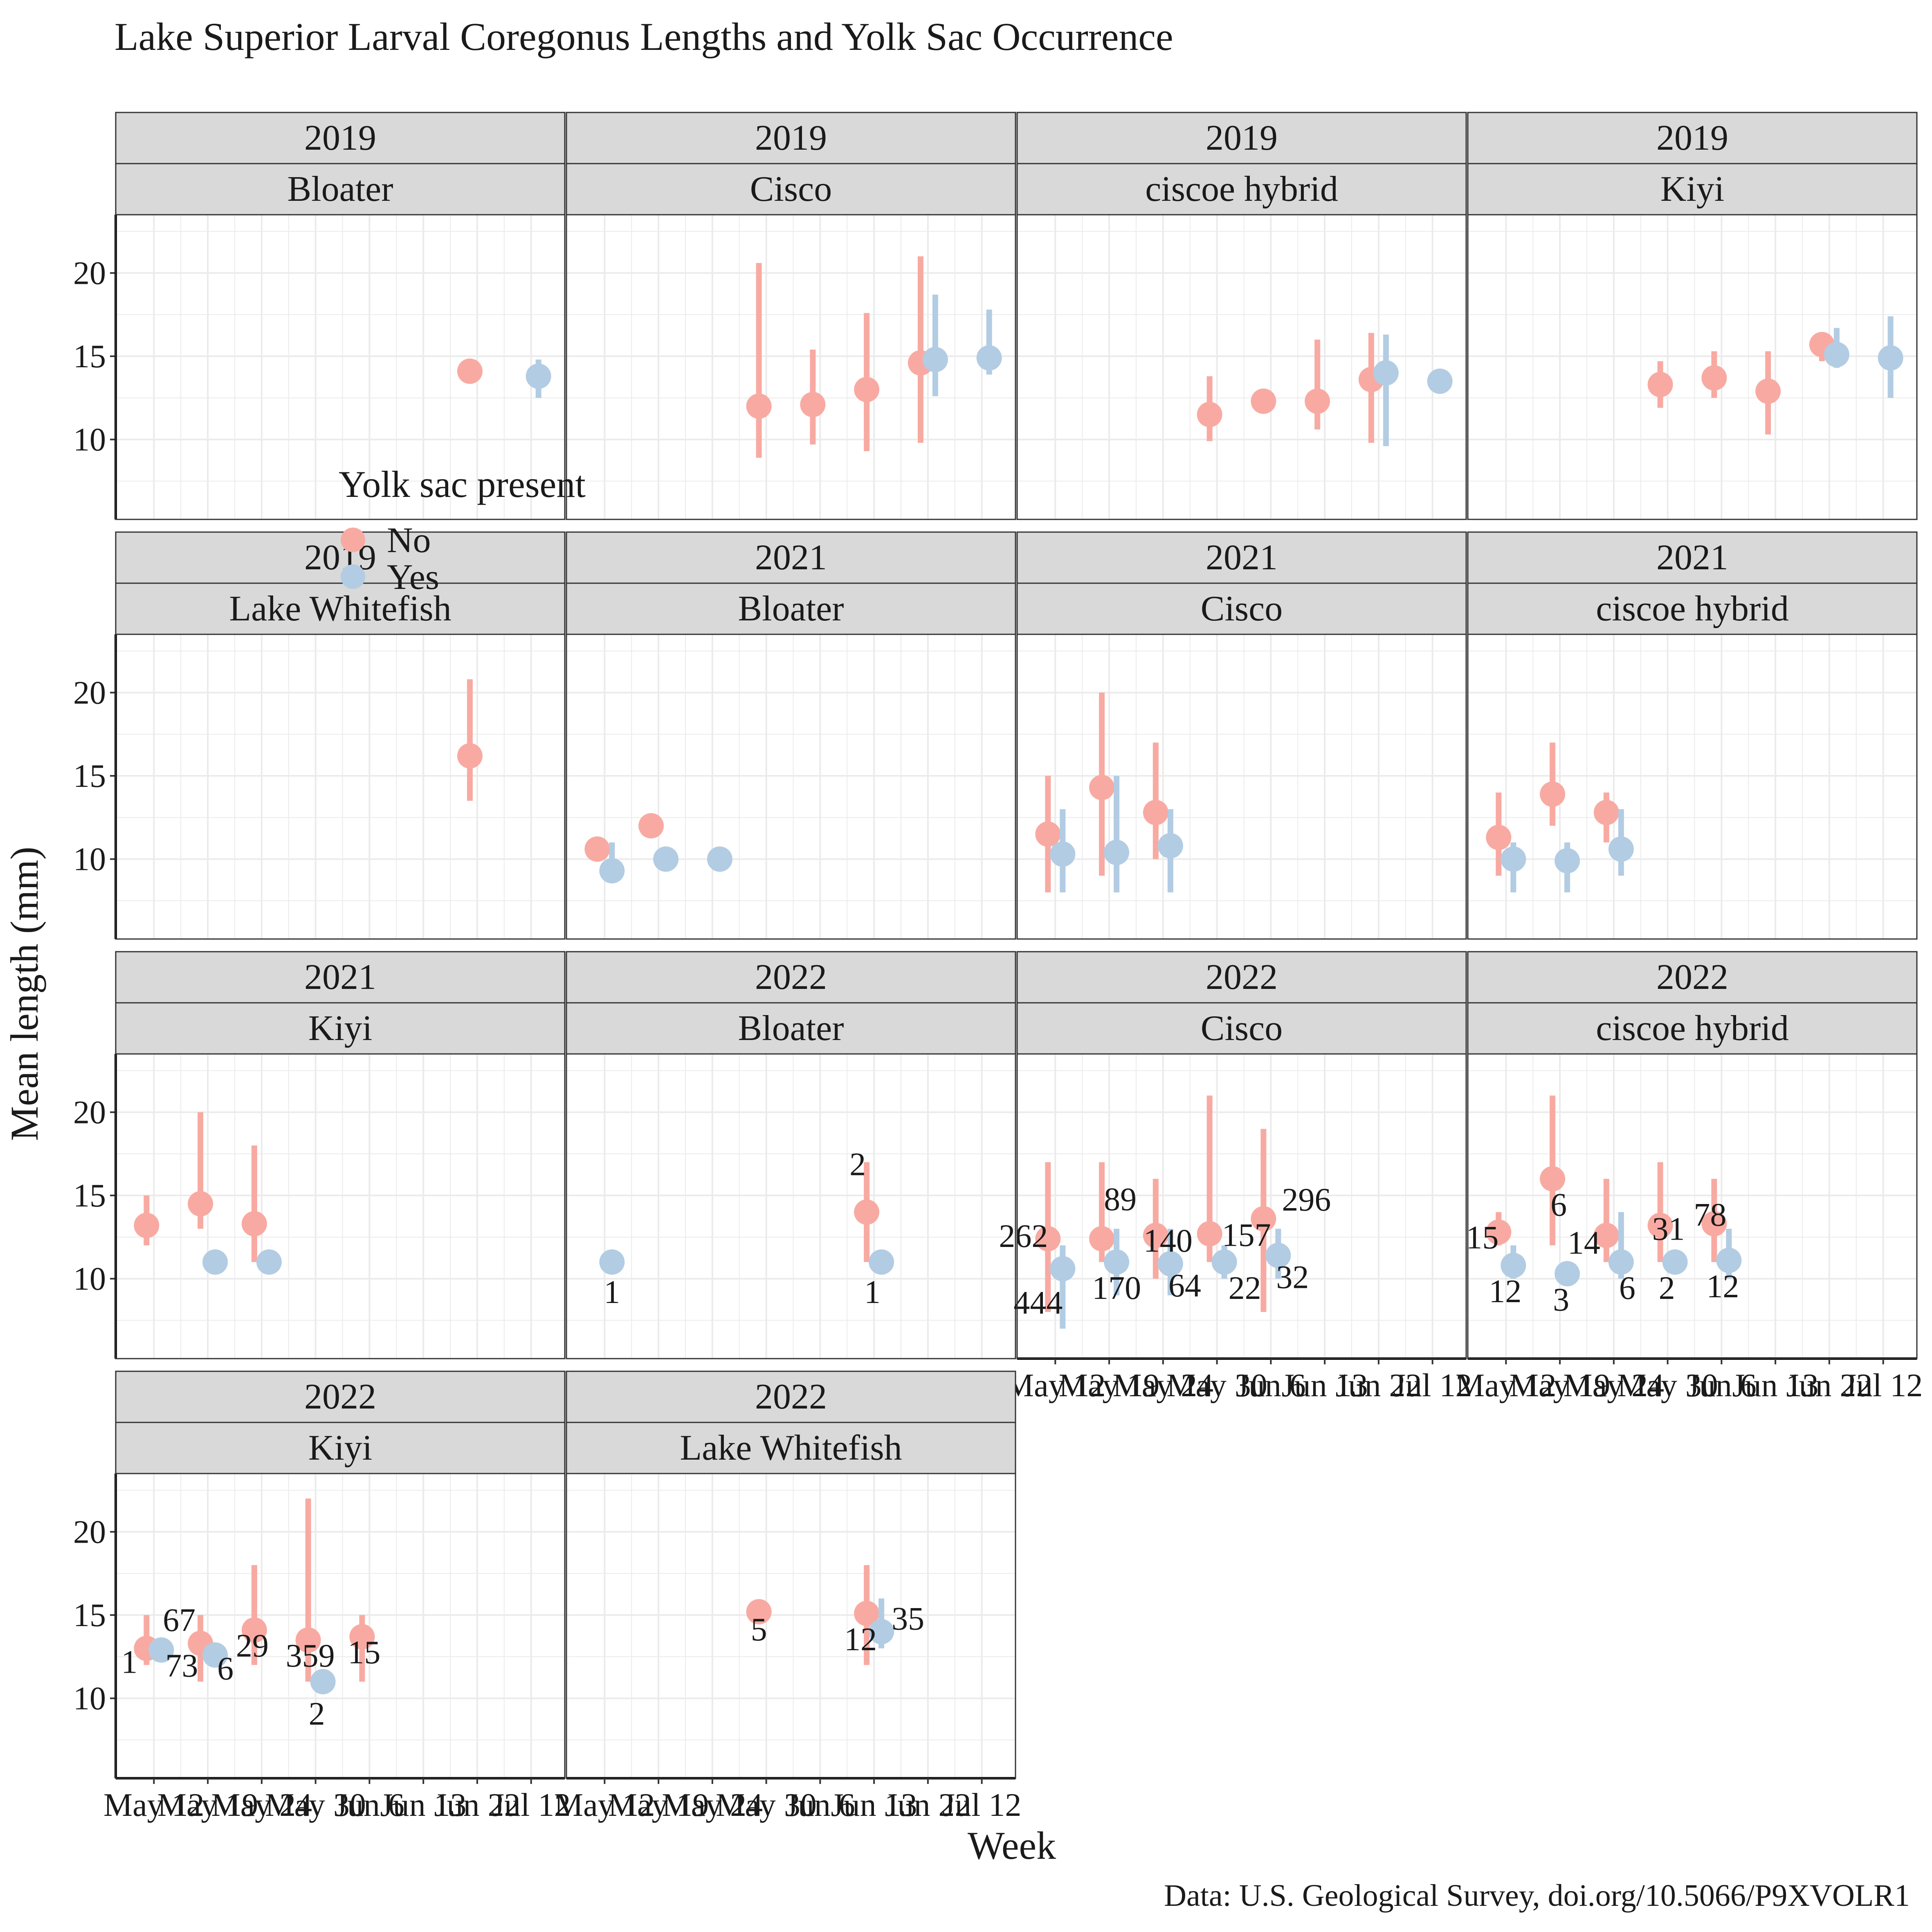  What do you see at coordinates (1723, 1287) in the screenshot?
I see `count-label: 12` at bounding box center [1723, 1287].